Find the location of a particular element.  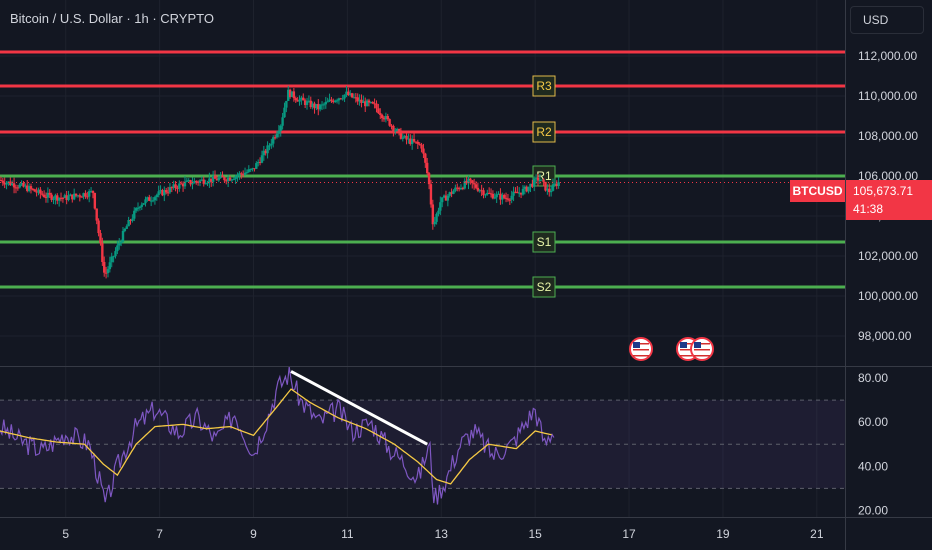

price-tick-label: 102,000.00 is located at coordinates (888, 256).